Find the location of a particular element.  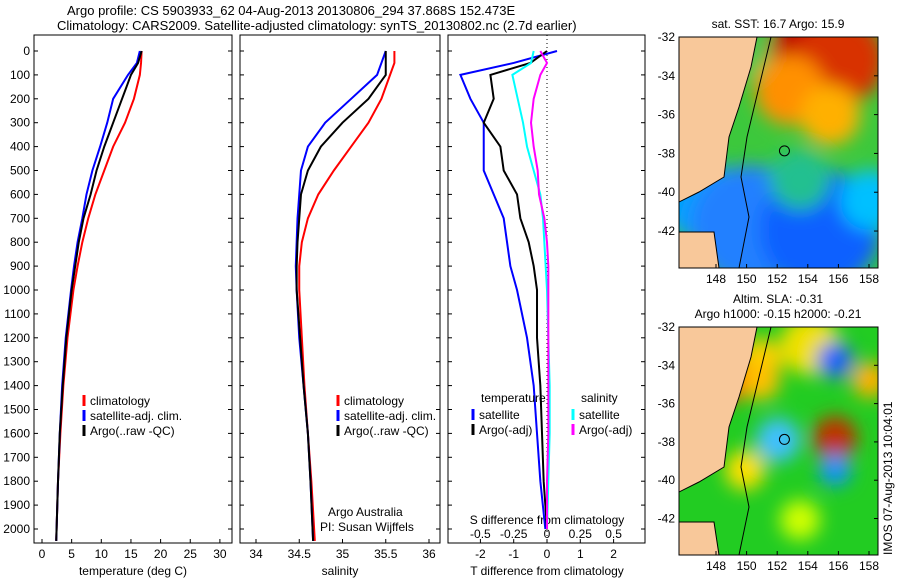

ytick-label: 0 is located at coordinates (26, 51).